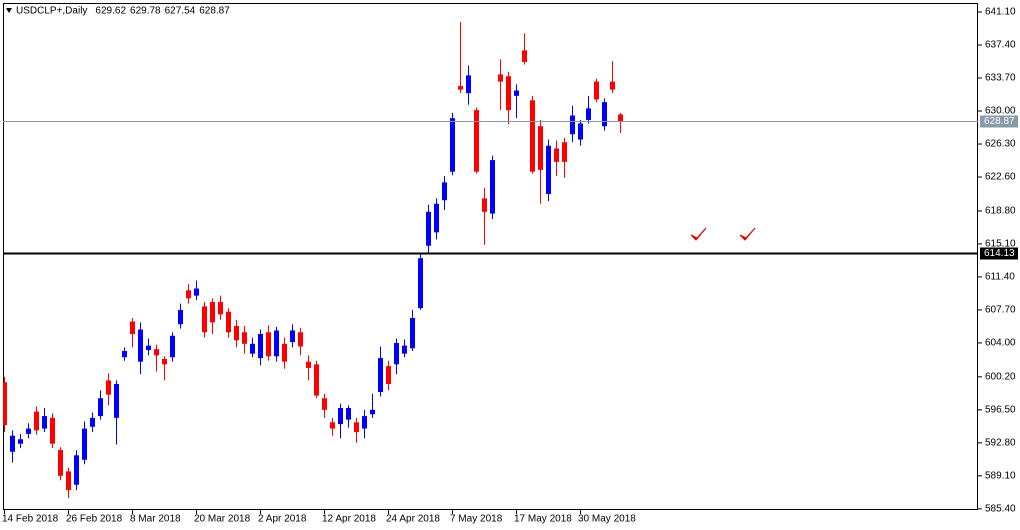 This screenshot has height=530, width=1020. What do you see at coordinates (180, 11) in the screenshot?
I see `ohlc-value: 627.54` at bounding box center [180, 11].